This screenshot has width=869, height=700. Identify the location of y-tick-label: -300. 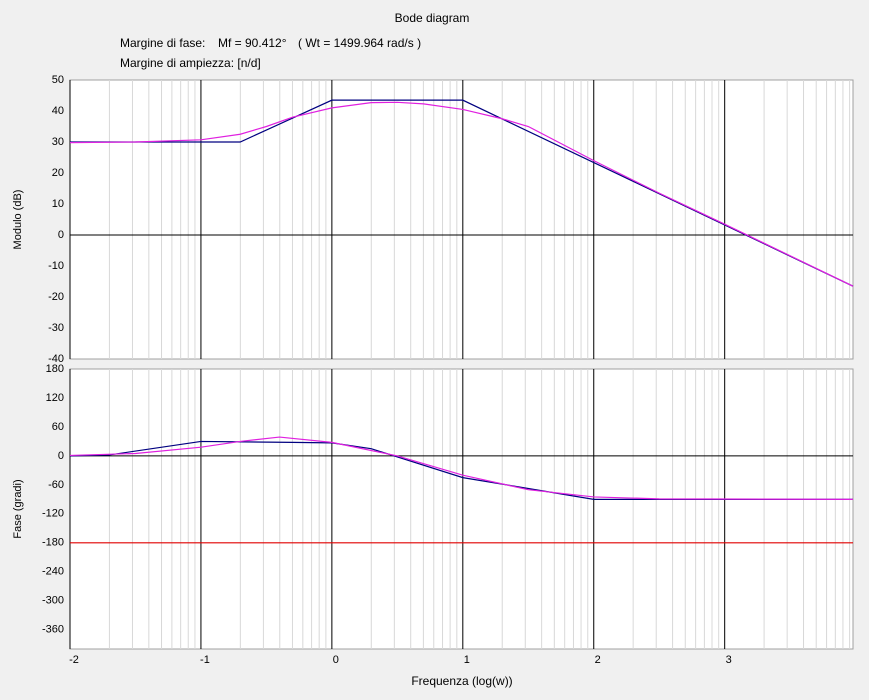
(53, 601).